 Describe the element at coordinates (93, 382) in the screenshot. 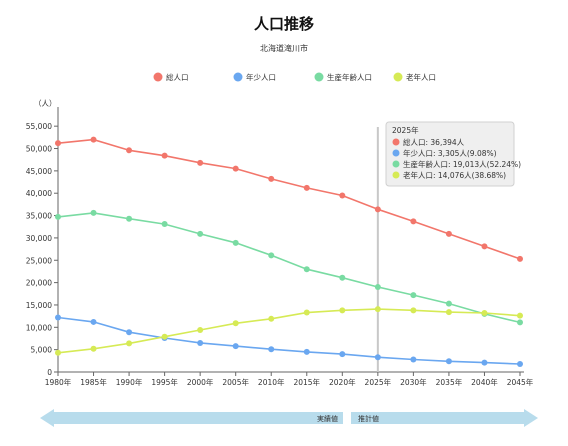

I see `x-tick-label: 1985年` at that location.